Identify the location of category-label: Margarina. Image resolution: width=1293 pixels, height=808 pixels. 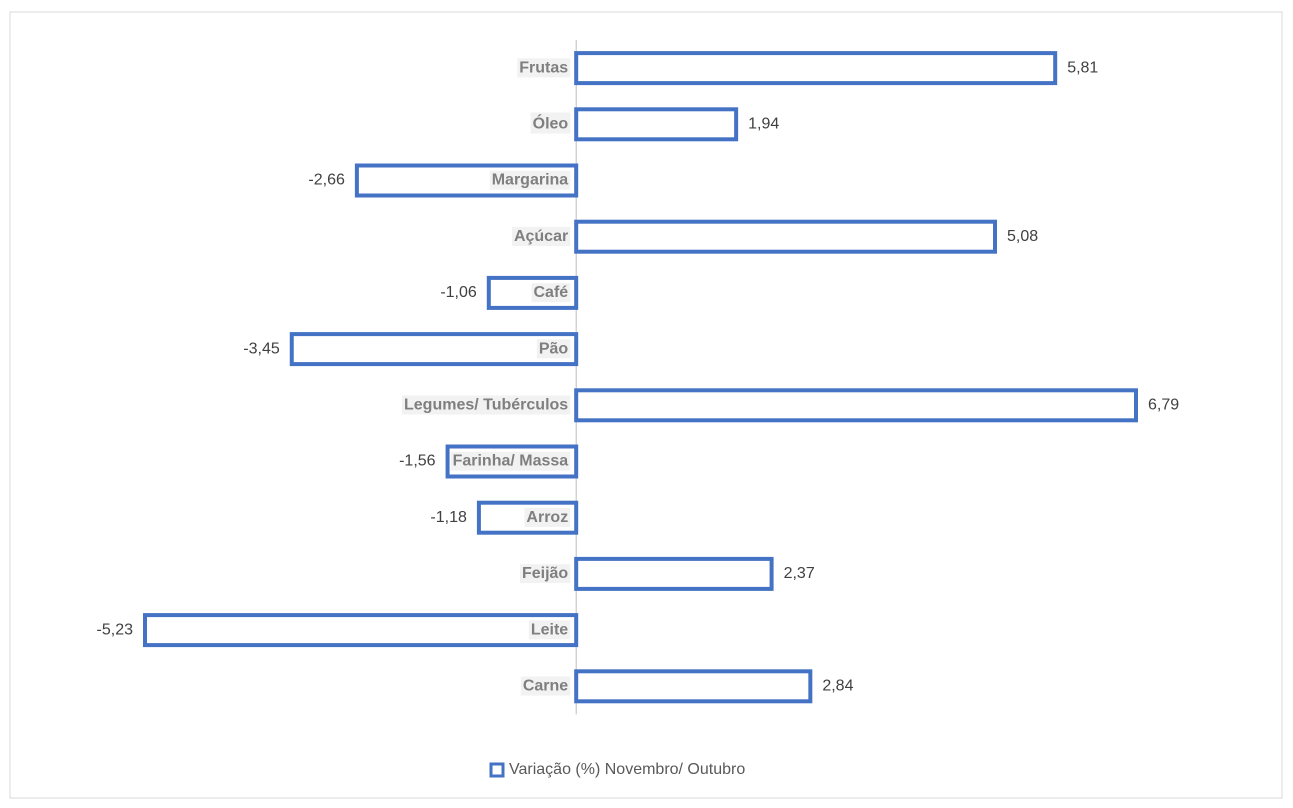
(530, 180).